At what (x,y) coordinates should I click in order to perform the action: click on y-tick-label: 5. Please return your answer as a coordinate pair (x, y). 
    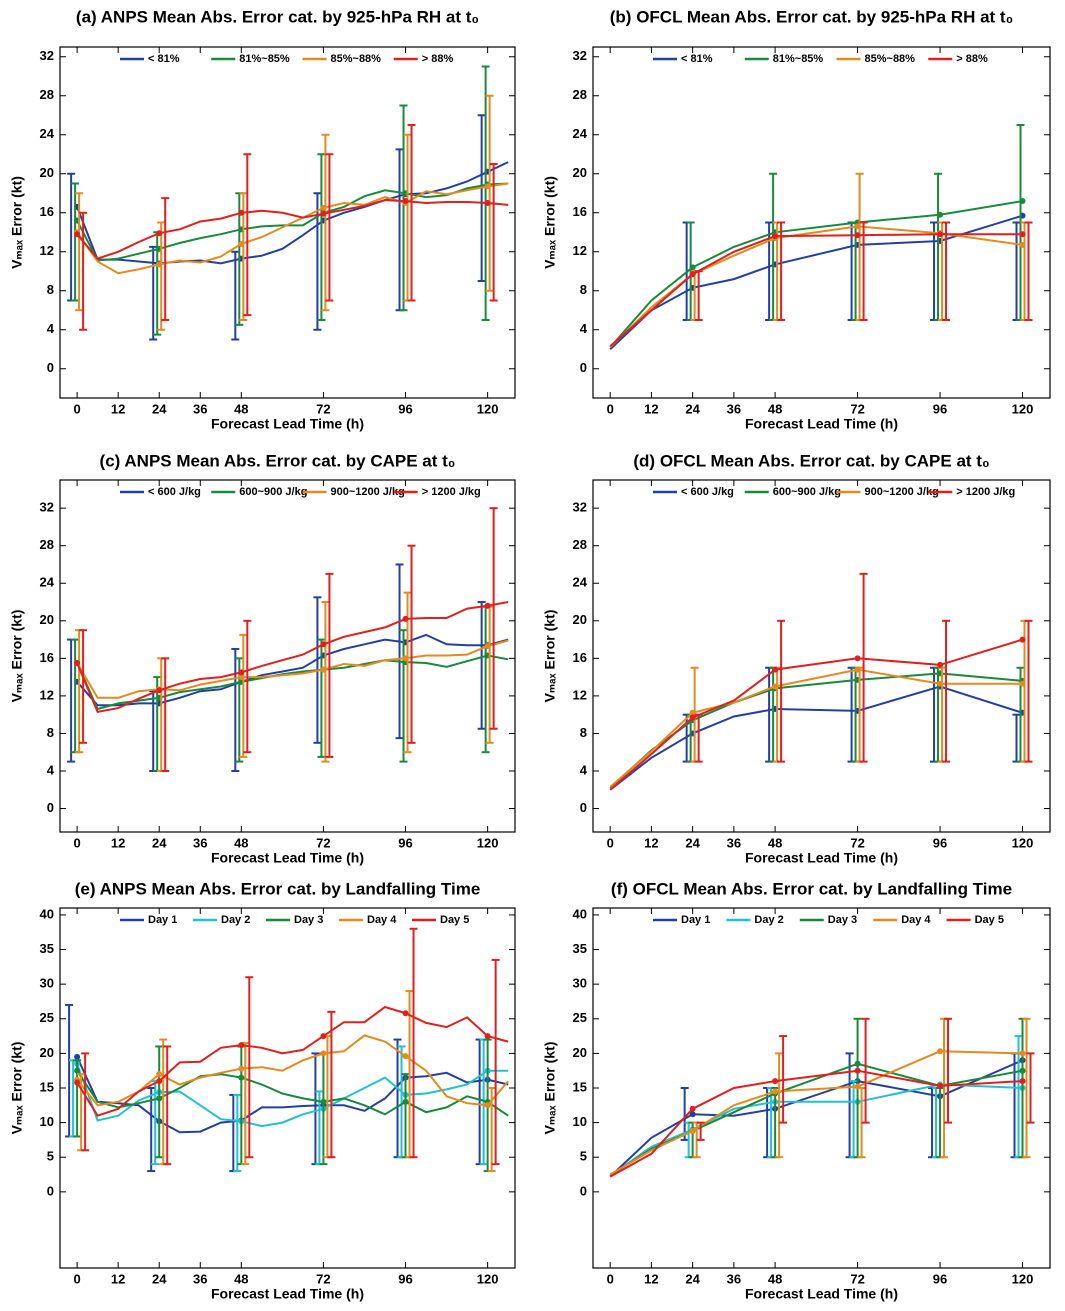
    Looking at the image, I should click on (50, 1156).